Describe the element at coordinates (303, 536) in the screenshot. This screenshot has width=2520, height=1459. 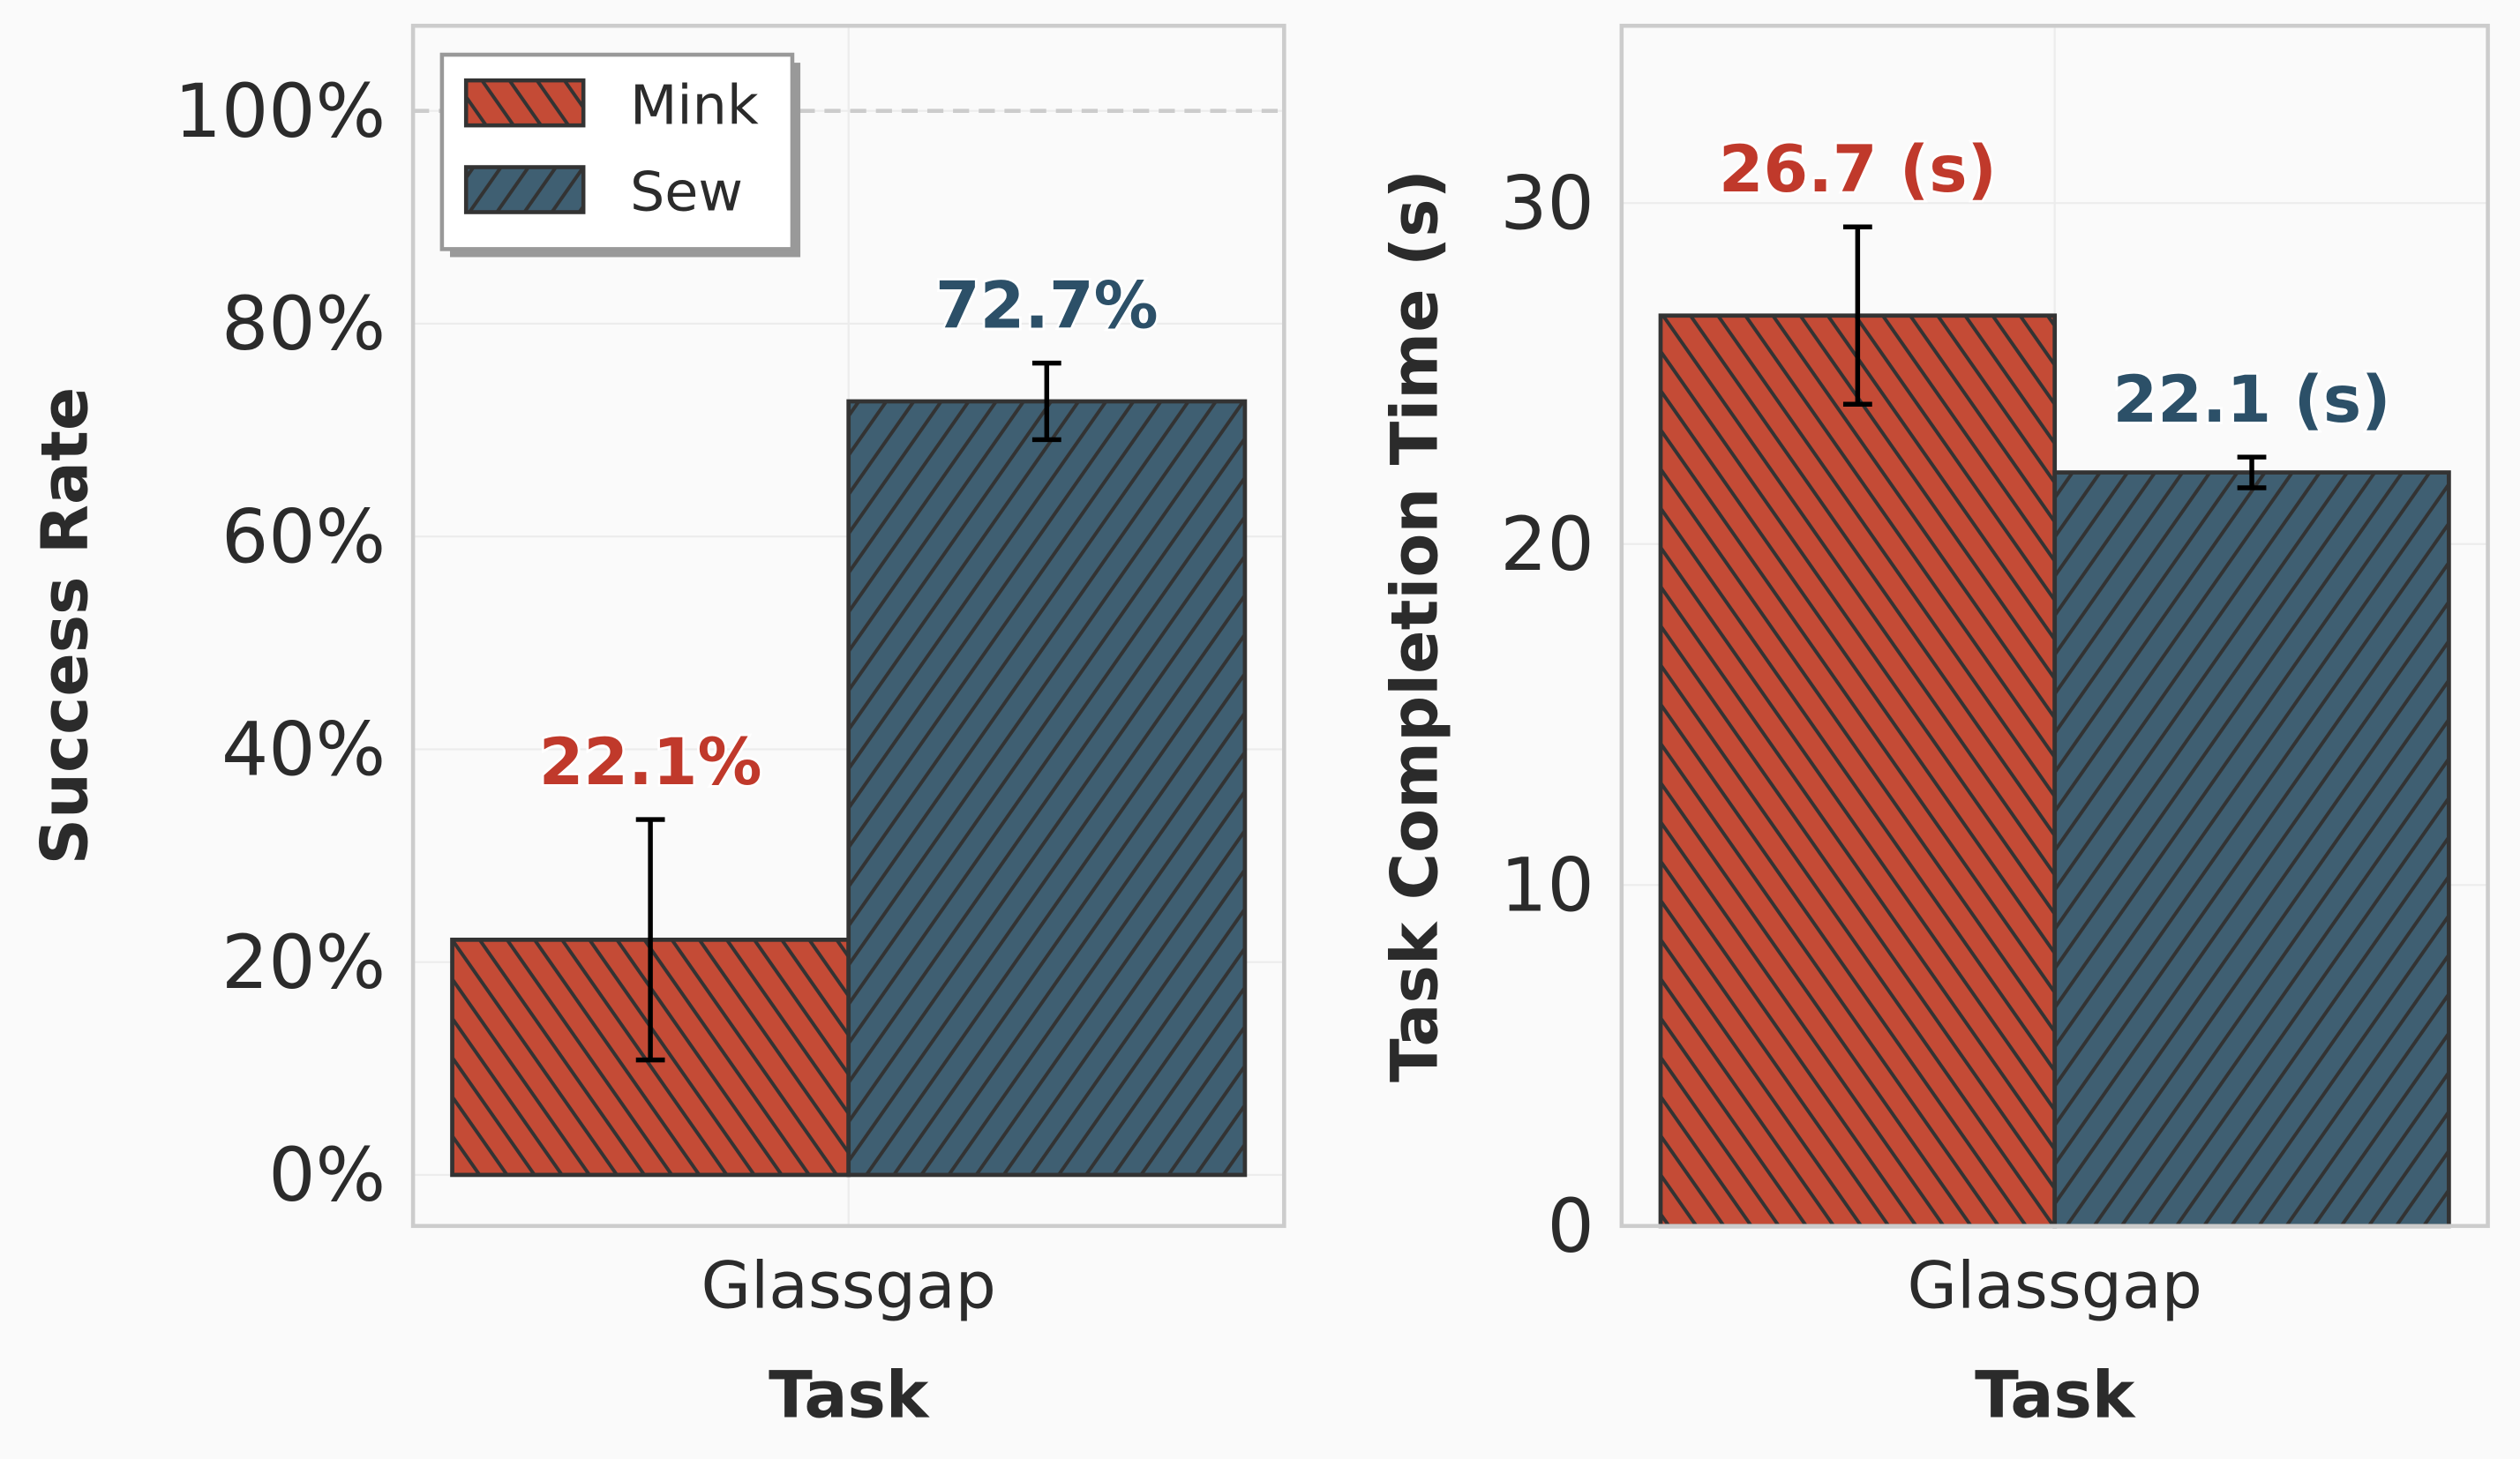
I see `y-tick-label: 60%` at that location.